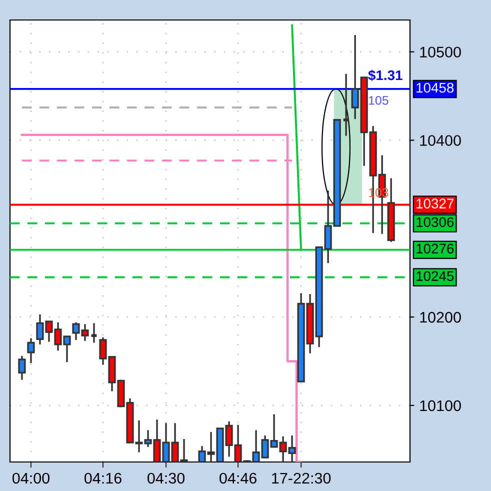  I want to click on ref-line-label: 10458, so click(435, 87).